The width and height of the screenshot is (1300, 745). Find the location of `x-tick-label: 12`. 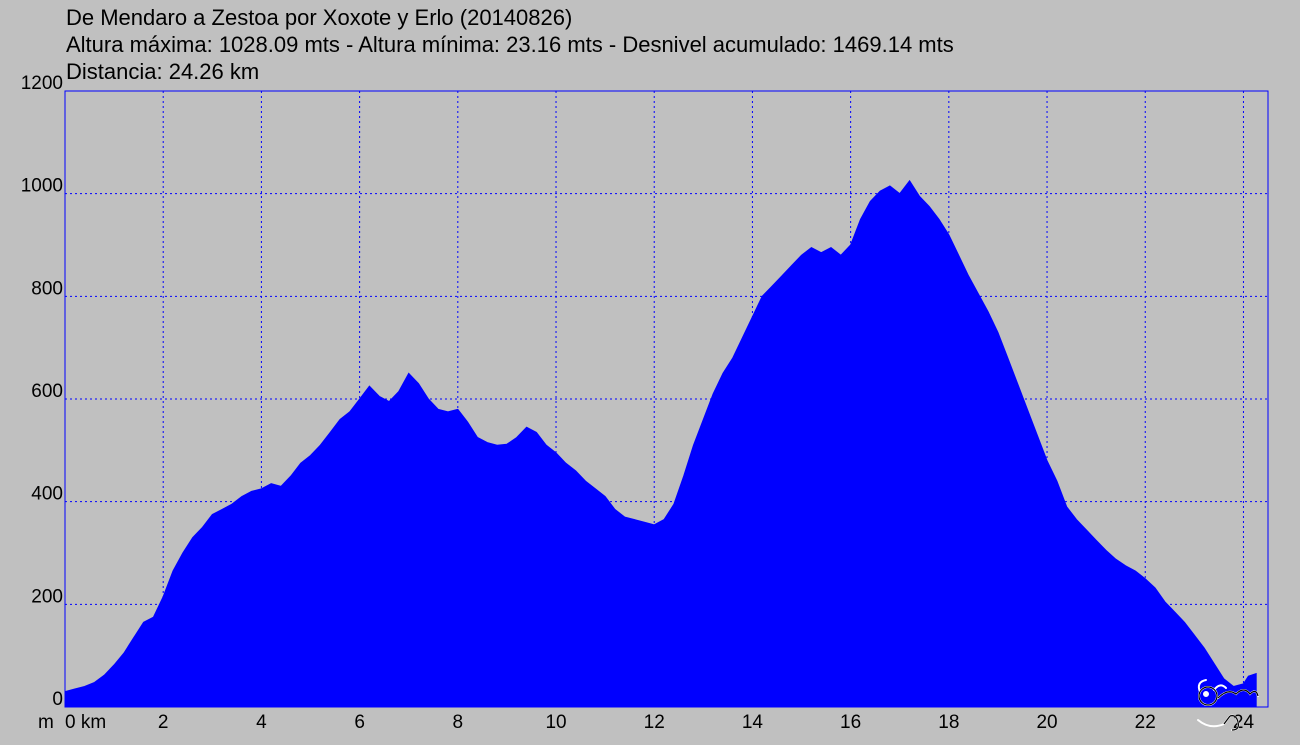

x-tick-label: 12 is located at coordinates (654, 722).